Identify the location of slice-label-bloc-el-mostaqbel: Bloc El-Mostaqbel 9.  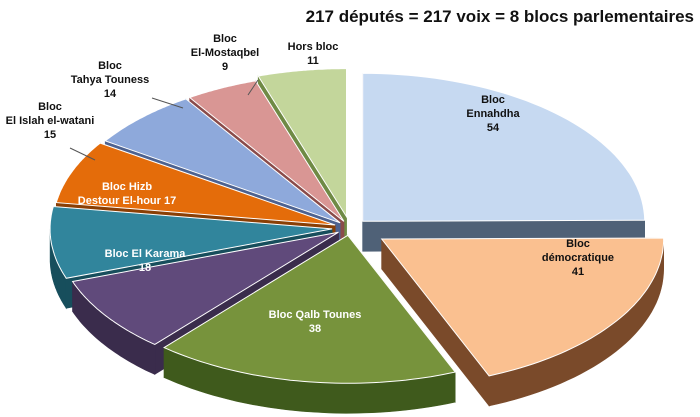
(225, 53).